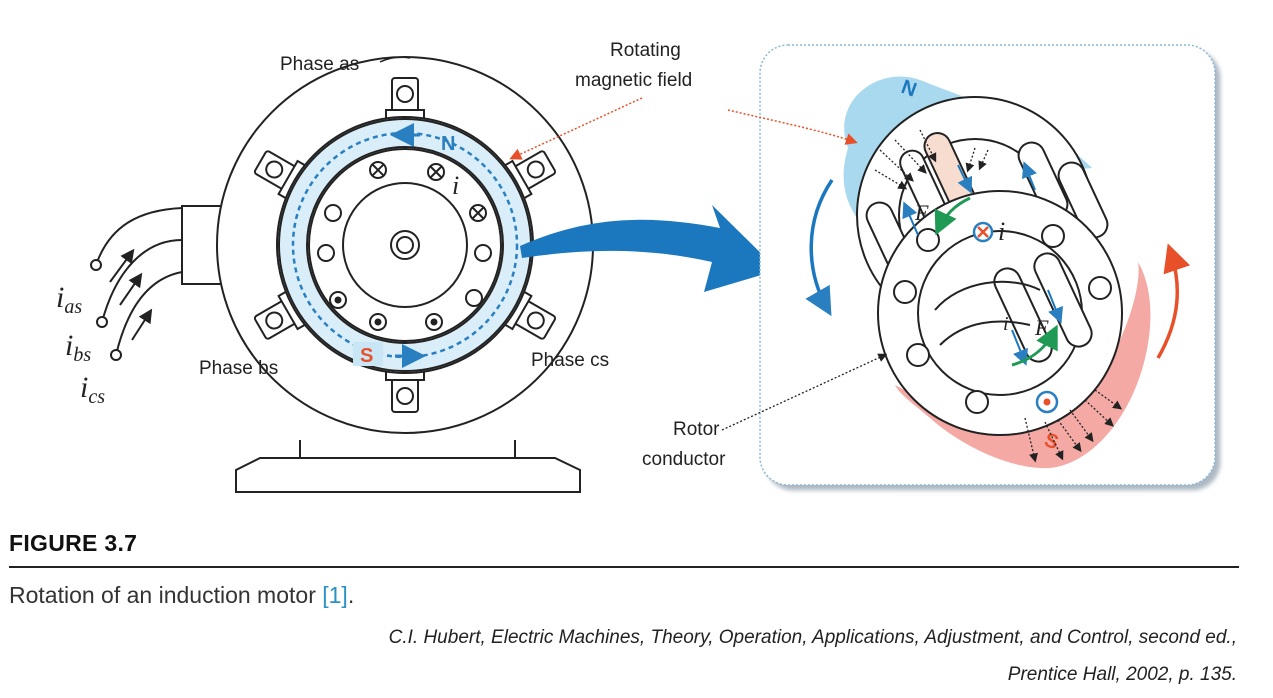 The image size is (1273, 698). I want to click on pole-n-label: N, so click(448, 144).